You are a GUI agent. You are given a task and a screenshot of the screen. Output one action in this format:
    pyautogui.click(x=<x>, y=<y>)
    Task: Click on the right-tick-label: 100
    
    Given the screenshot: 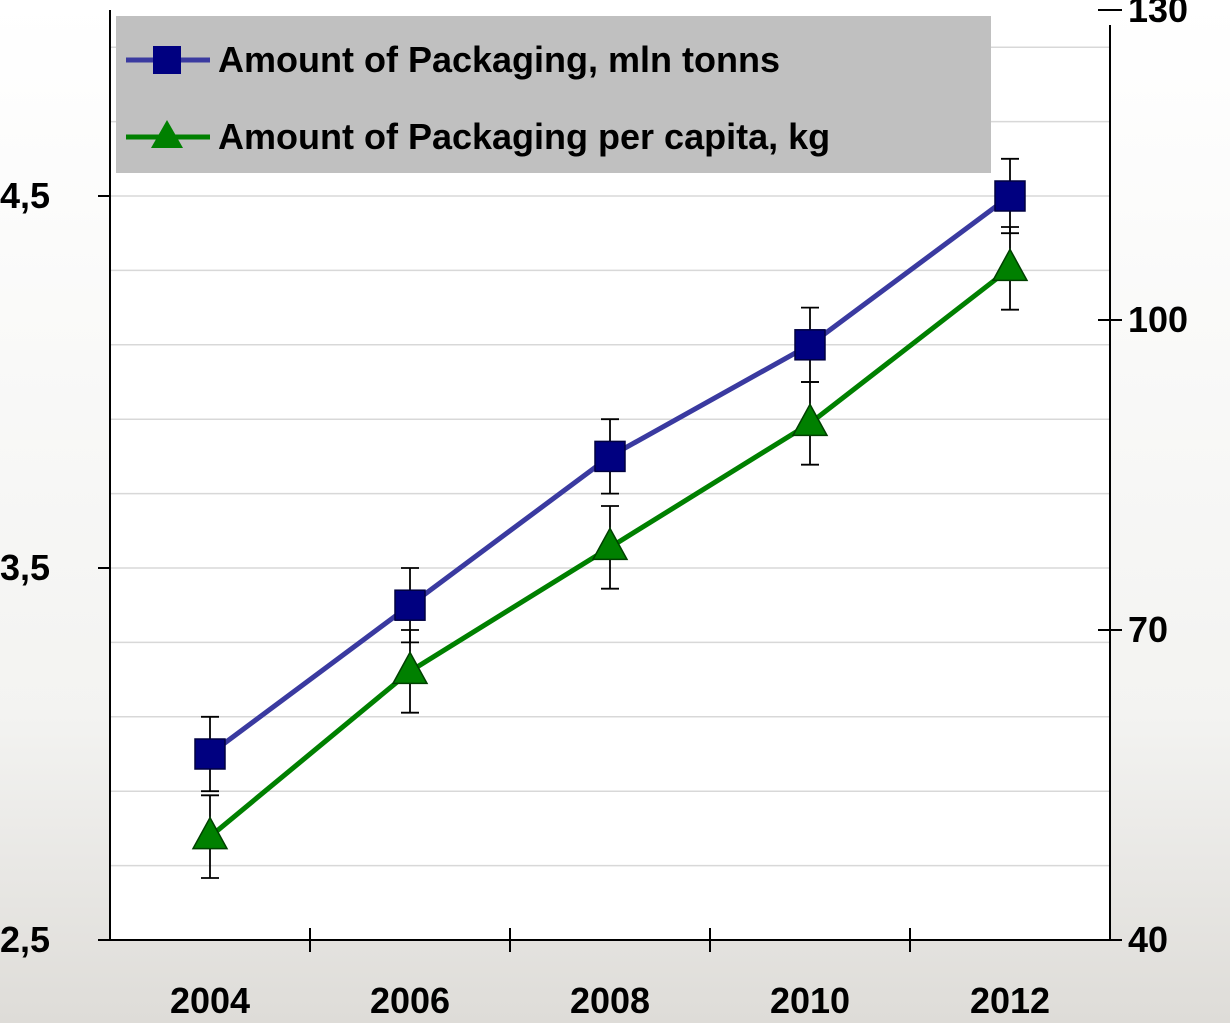 What is the action you would take?
    pyautogui.click(x=1158, y=319)
    